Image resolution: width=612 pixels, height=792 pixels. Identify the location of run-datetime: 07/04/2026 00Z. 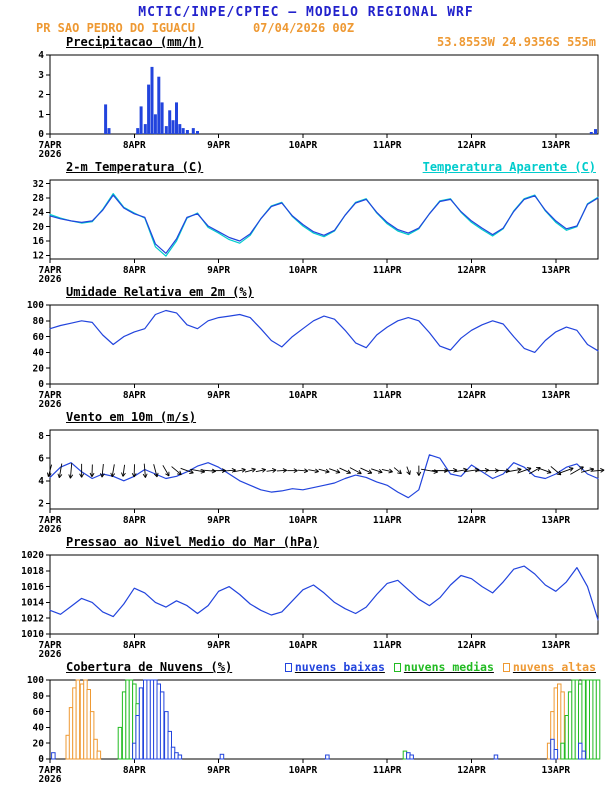
(303, 28).